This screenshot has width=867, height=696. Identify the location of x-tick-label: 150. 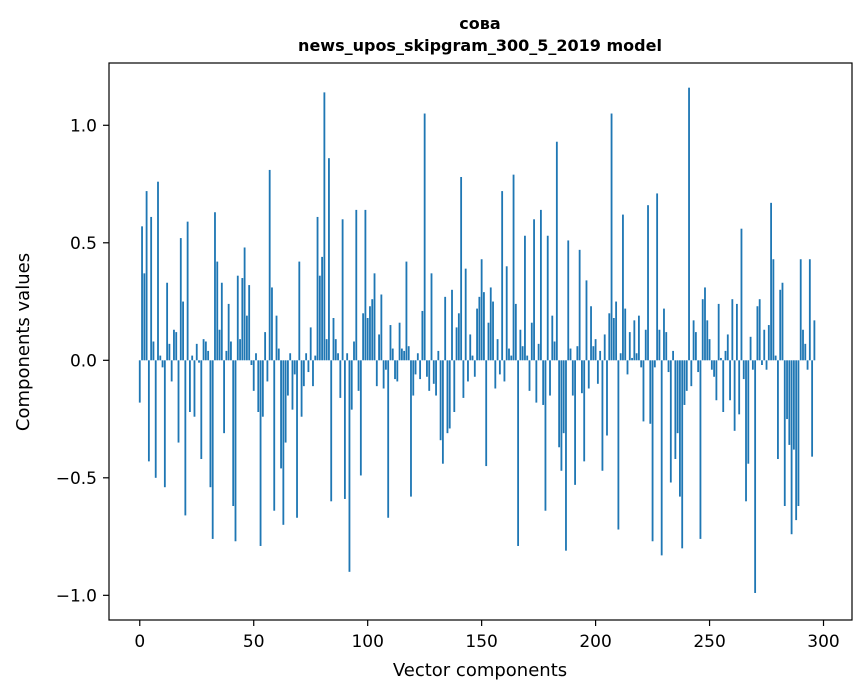
(481, 642).